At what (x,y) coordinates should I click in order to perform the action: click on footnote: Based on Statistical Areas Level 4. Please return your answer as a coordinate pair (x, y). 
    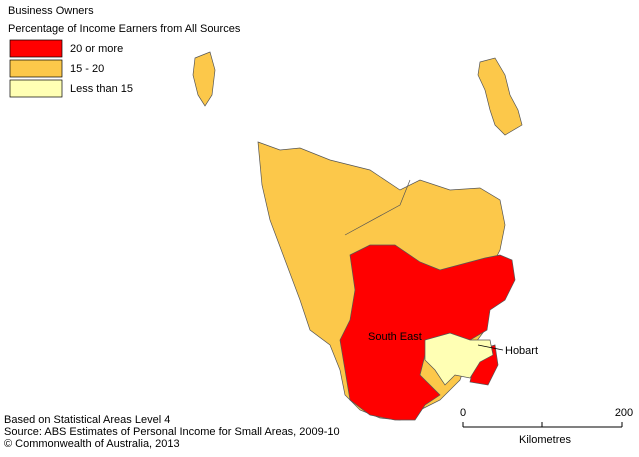
    Looking at the image, I should click on (87, 420).